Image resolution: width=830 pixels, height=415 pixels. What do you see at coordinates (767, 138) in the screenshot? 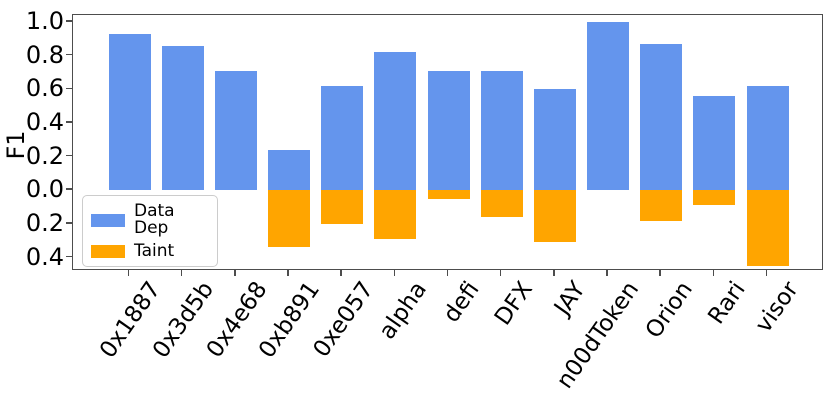
I see `bar-data-dep-visor` at bounding box center [767, 138].